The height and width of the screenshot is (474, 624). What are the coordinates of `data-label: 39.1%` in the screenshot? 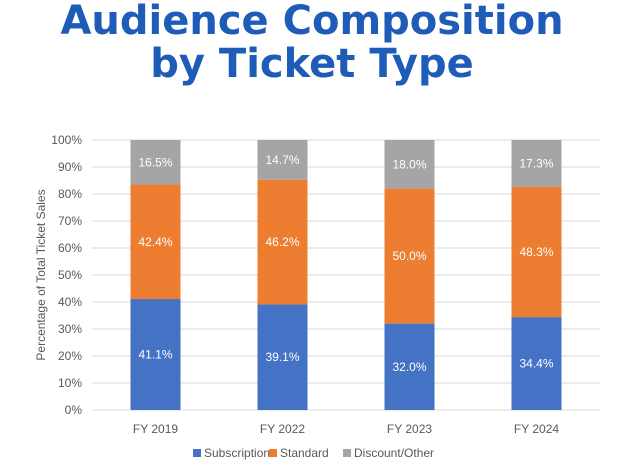 It's located at (282, 357).